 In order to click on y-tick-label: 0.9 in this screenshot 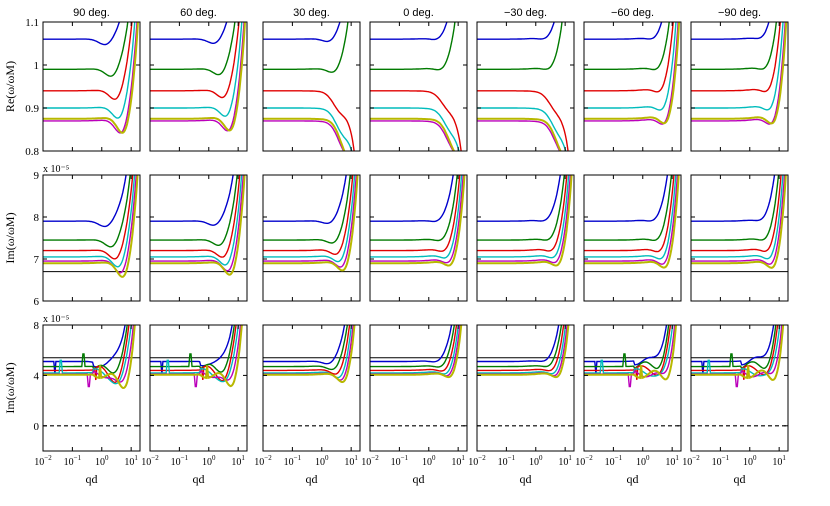, I will do `click(32, 109)`.